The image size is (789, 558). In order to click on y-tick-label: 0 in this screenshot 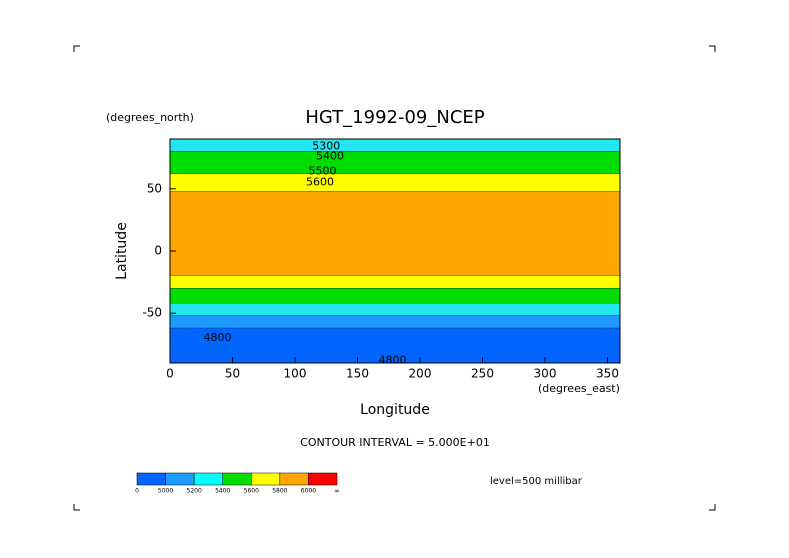, I will do `click(158, 251)`.